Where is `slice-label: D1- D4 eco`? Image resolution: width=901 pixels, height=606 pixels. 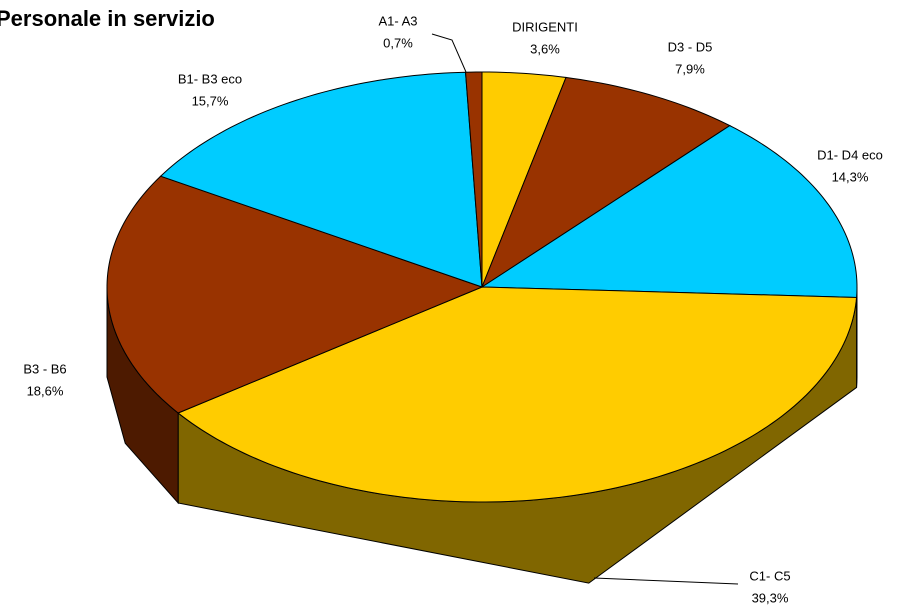
slice-label: D1- D4 eco is located at coordinates (850, 154).